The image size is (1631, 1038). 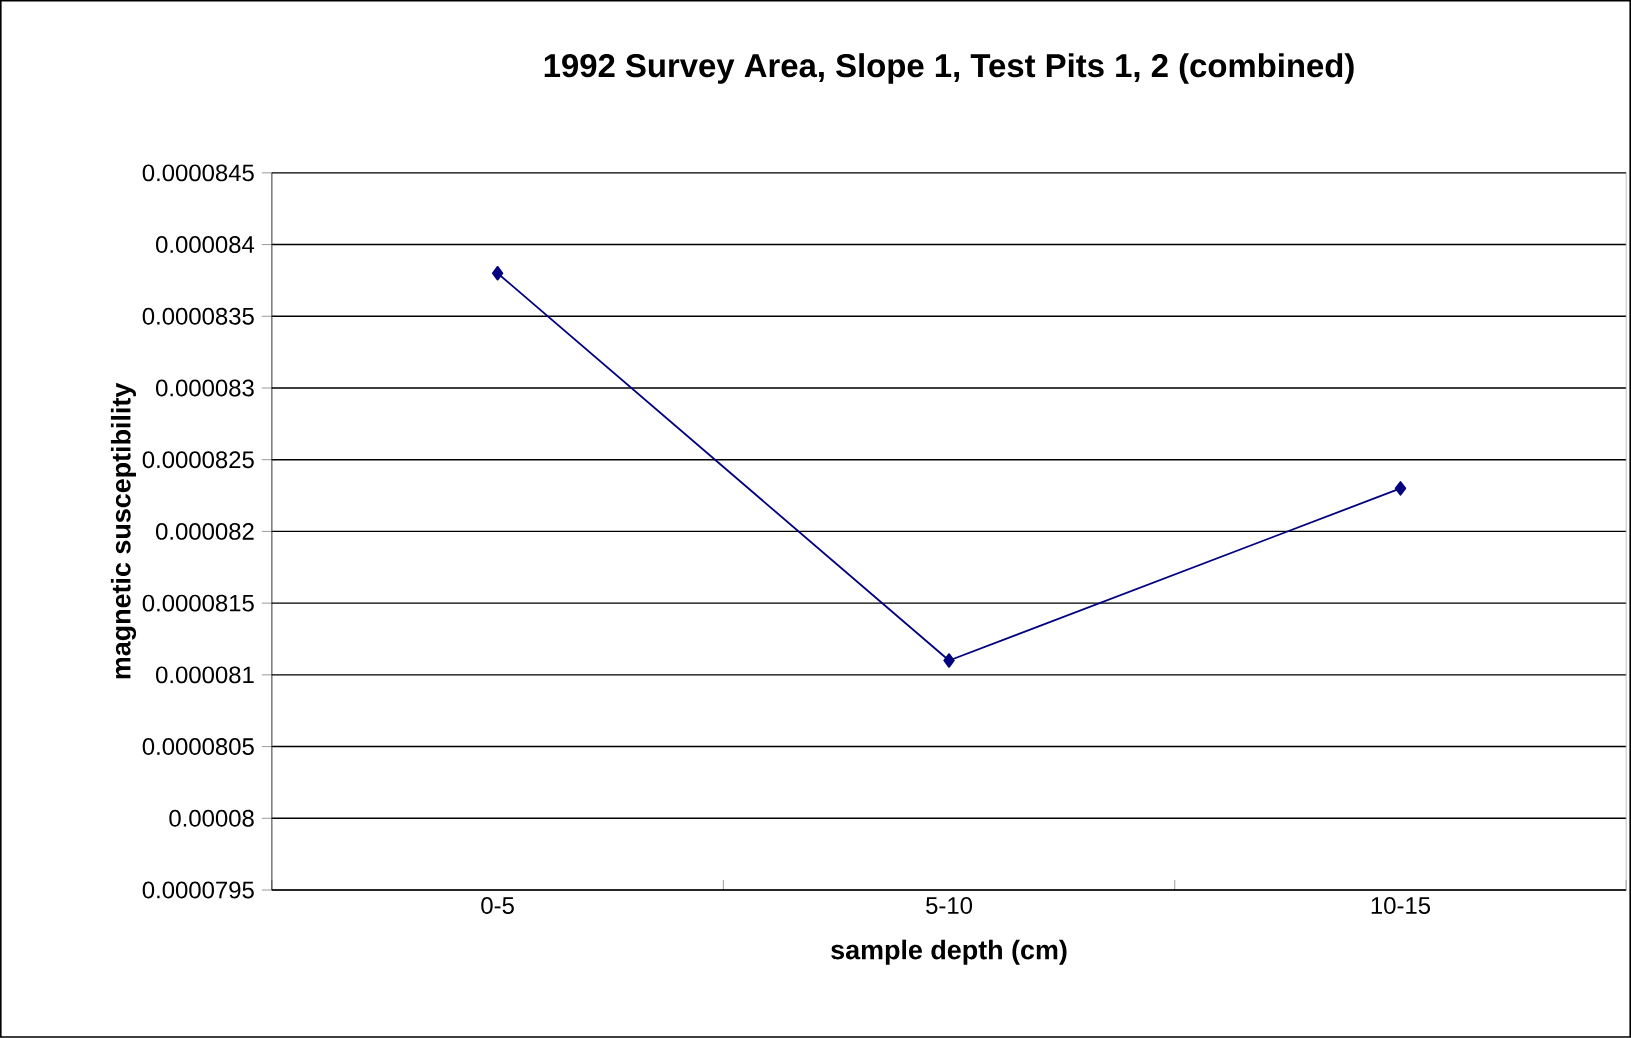 What do you see at coordinates (198, 173) in the screenshot?
I see `y-tick-label: 0.0000845` at bounding box center [198, 173].